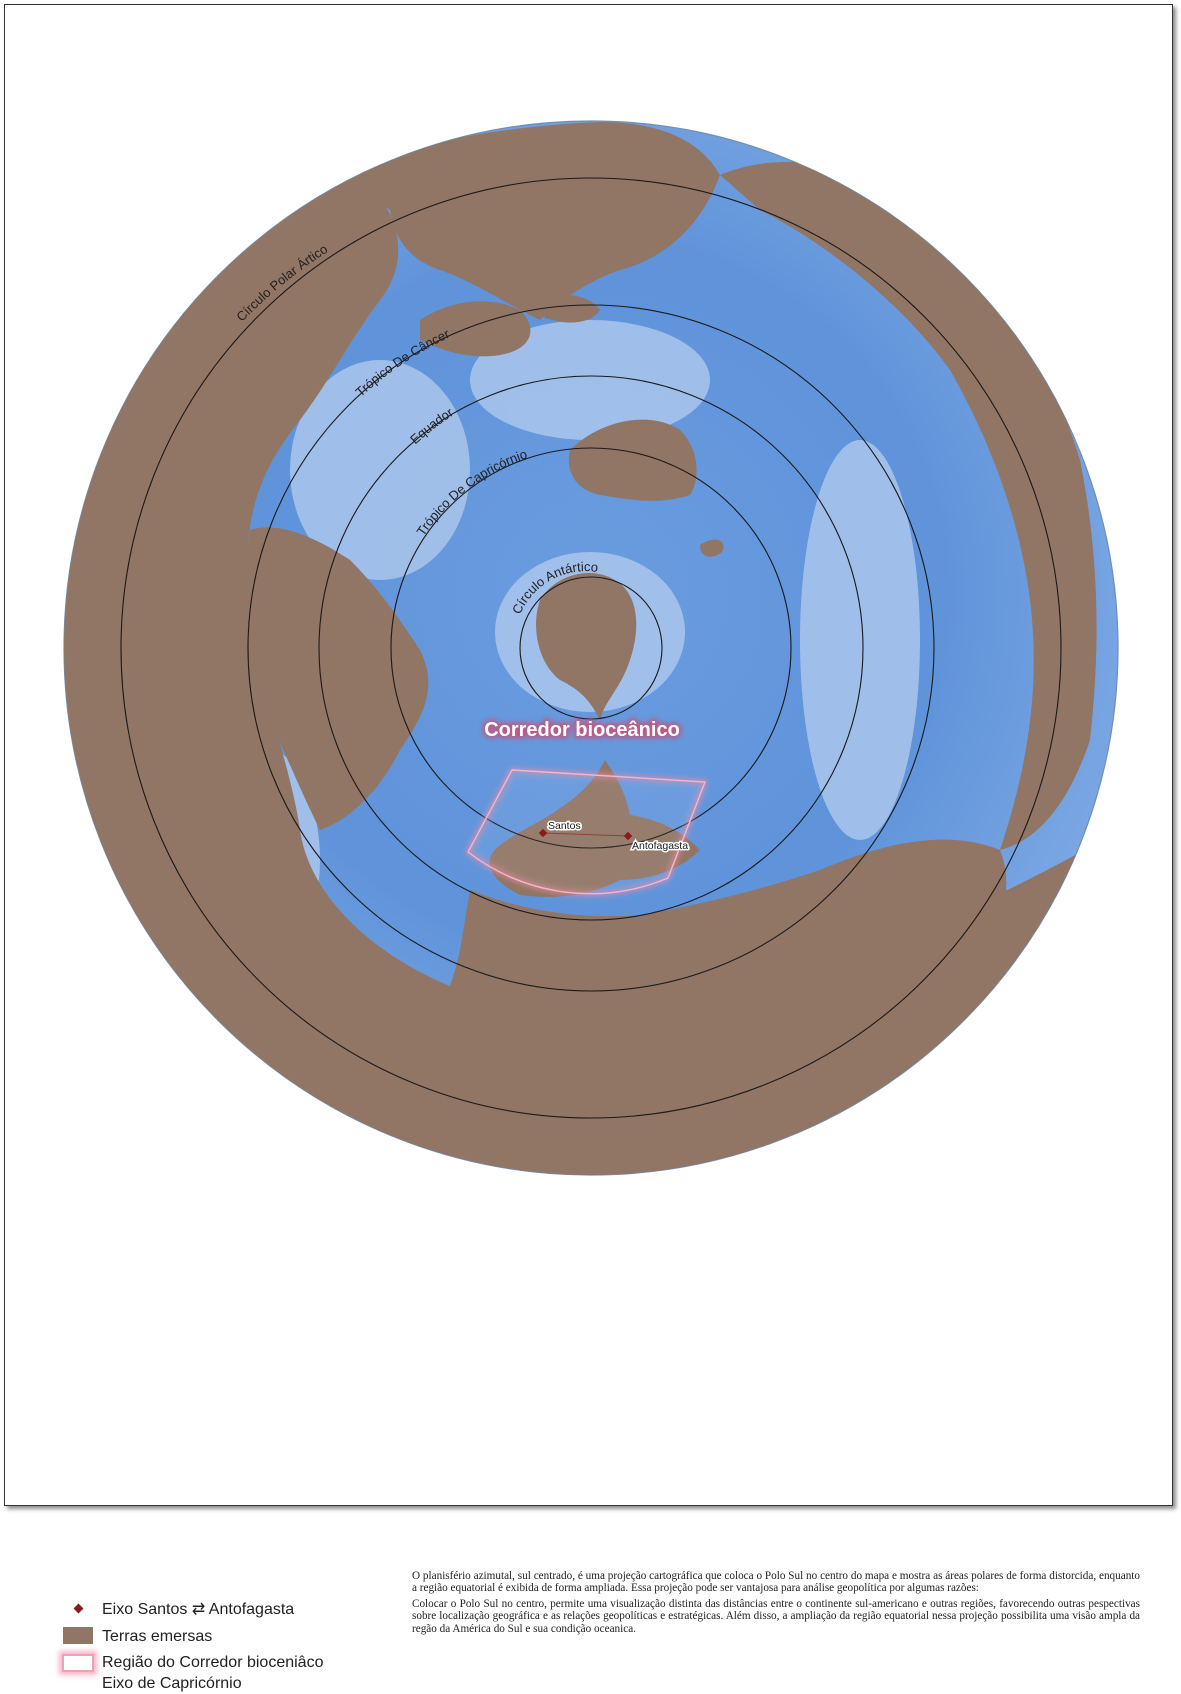 This screenshot has width=1181, height=1694. Describe the element at coordinates (632, 460) in the screenshot. I see `land-australia` at that location.